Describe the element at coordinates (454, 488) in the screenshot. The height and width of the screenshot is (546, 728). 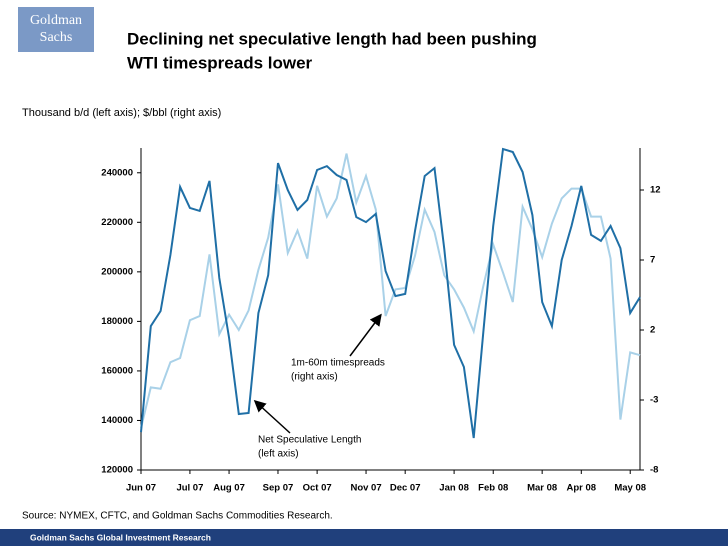
I see `x-tick-label: Jan 08` at that location.